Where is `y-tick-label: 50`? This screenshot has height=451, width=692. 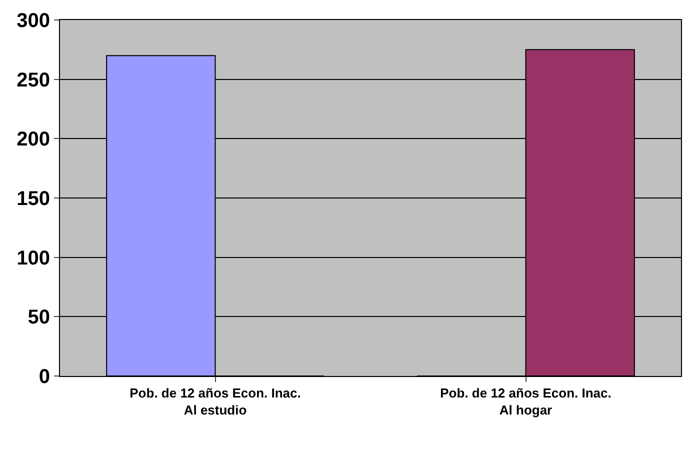 y-tick-label: 50 is located at coordinates (39, 317).